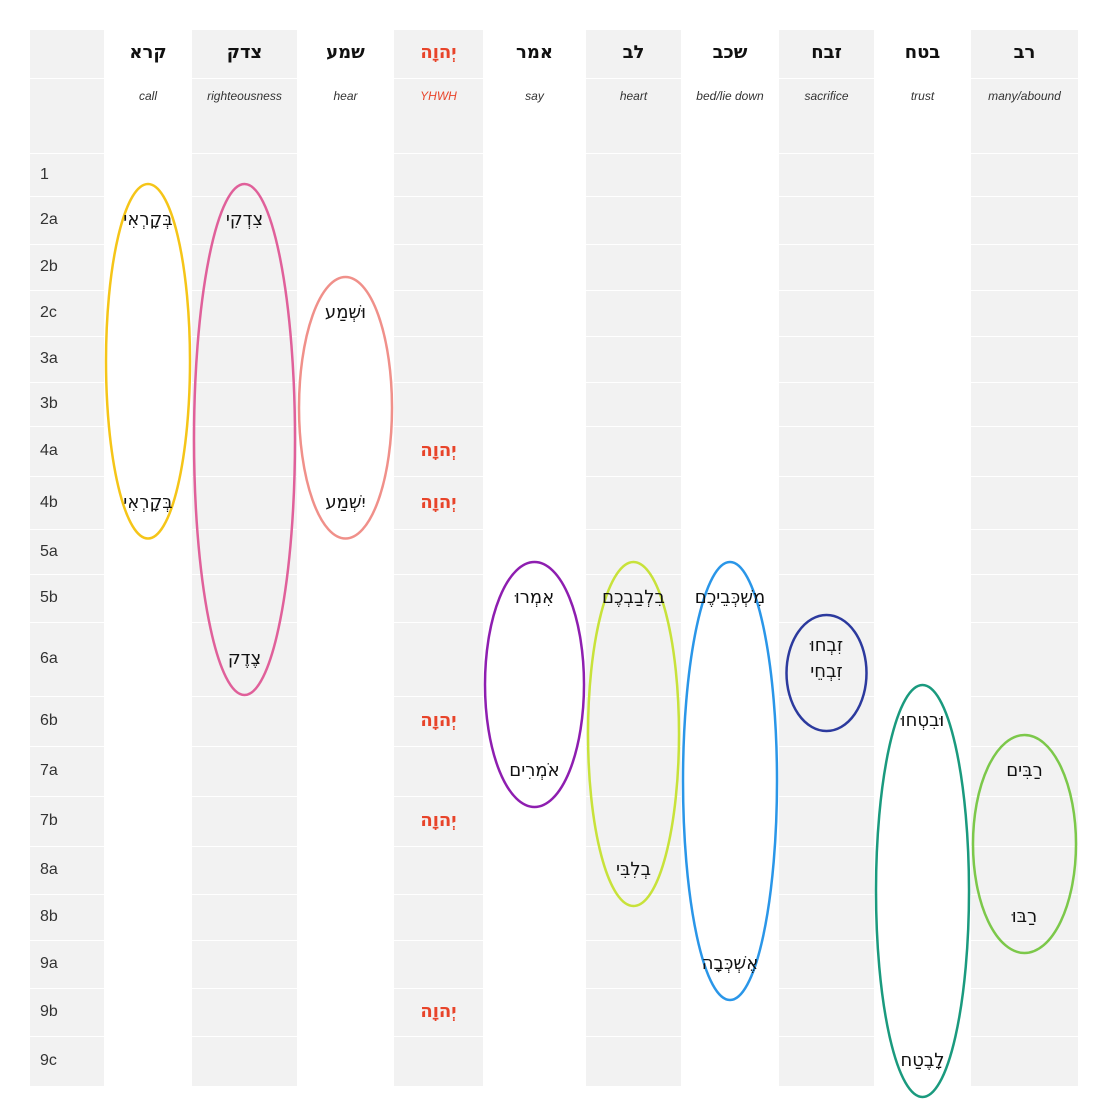  What do you see at coordinates (148, 52) in the screenshot?
I see `column-header-root: קרא` at bounding box center [148, 52].